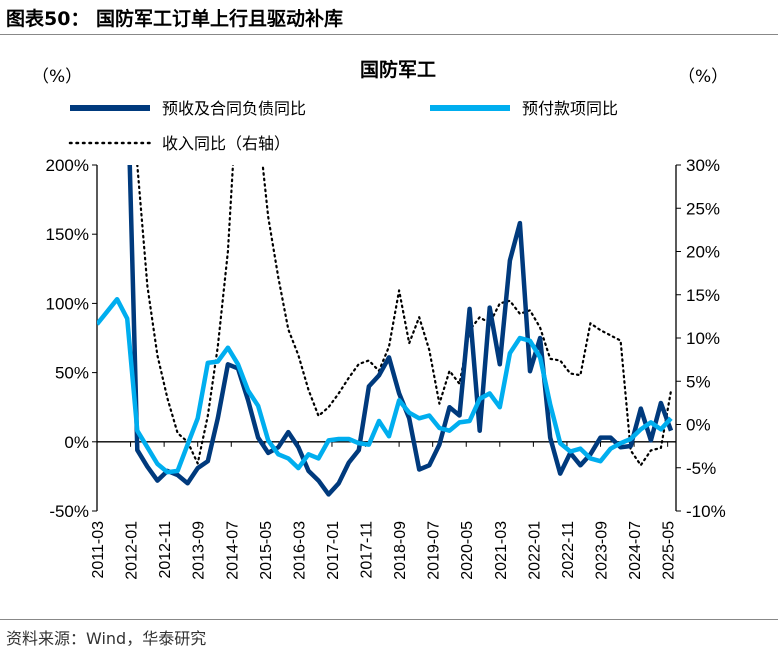  What do you see at coordinates (434, 550) in the screenshot?
I see `x-tick-label: 2019-07` at bounding box center [434, 550].